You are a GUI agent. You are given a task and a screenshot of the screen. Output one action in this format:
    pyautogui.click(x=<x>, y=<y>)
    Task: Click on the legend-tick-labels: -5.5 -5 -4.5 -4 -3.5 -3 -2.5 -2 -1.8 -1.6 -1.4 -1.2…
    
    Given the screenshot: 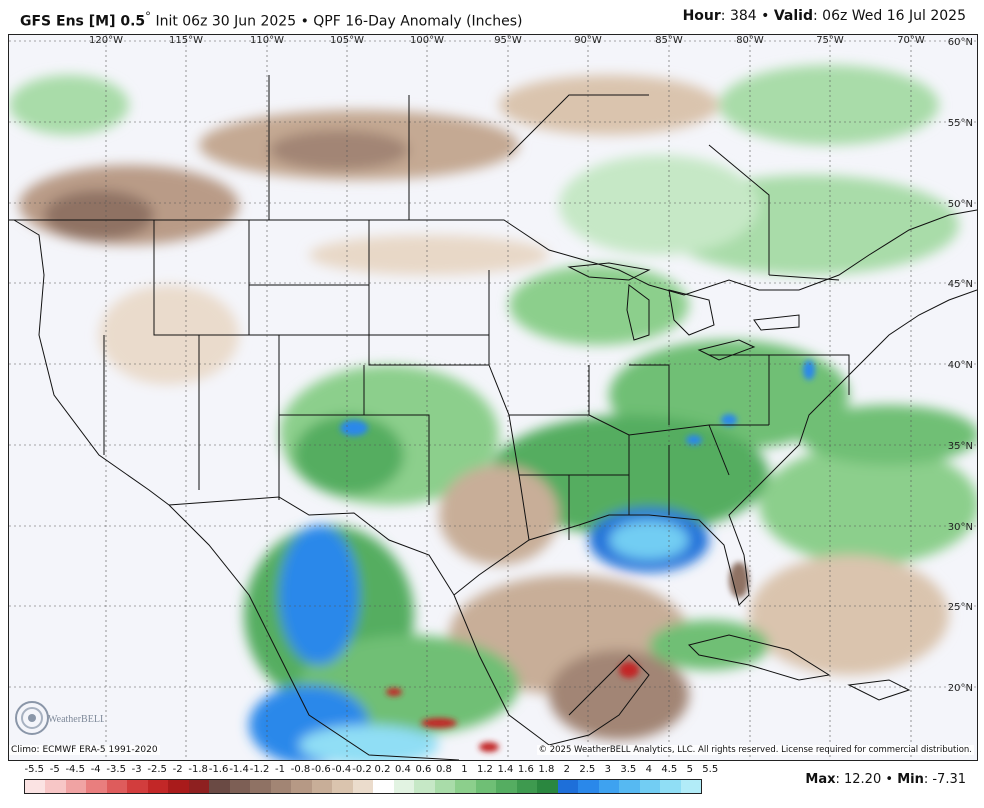 What is the action you would take?
    pyautogui.click(x=369, y=771)
    